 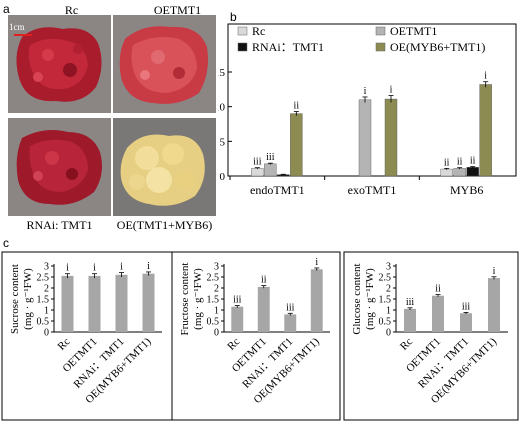 What do you see at coordinates (59, 225) in the screenshot?
I see `photo-label-rnai: RNAi: TMT1` at bounding box center [59, 225].